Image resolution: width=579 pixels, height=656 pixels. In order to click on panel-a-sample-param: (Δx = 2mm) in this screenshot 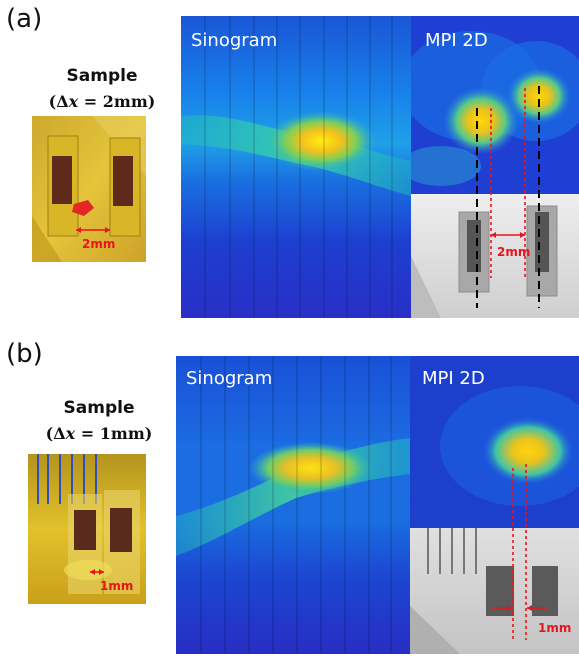, I will do `click(102, 101)`.